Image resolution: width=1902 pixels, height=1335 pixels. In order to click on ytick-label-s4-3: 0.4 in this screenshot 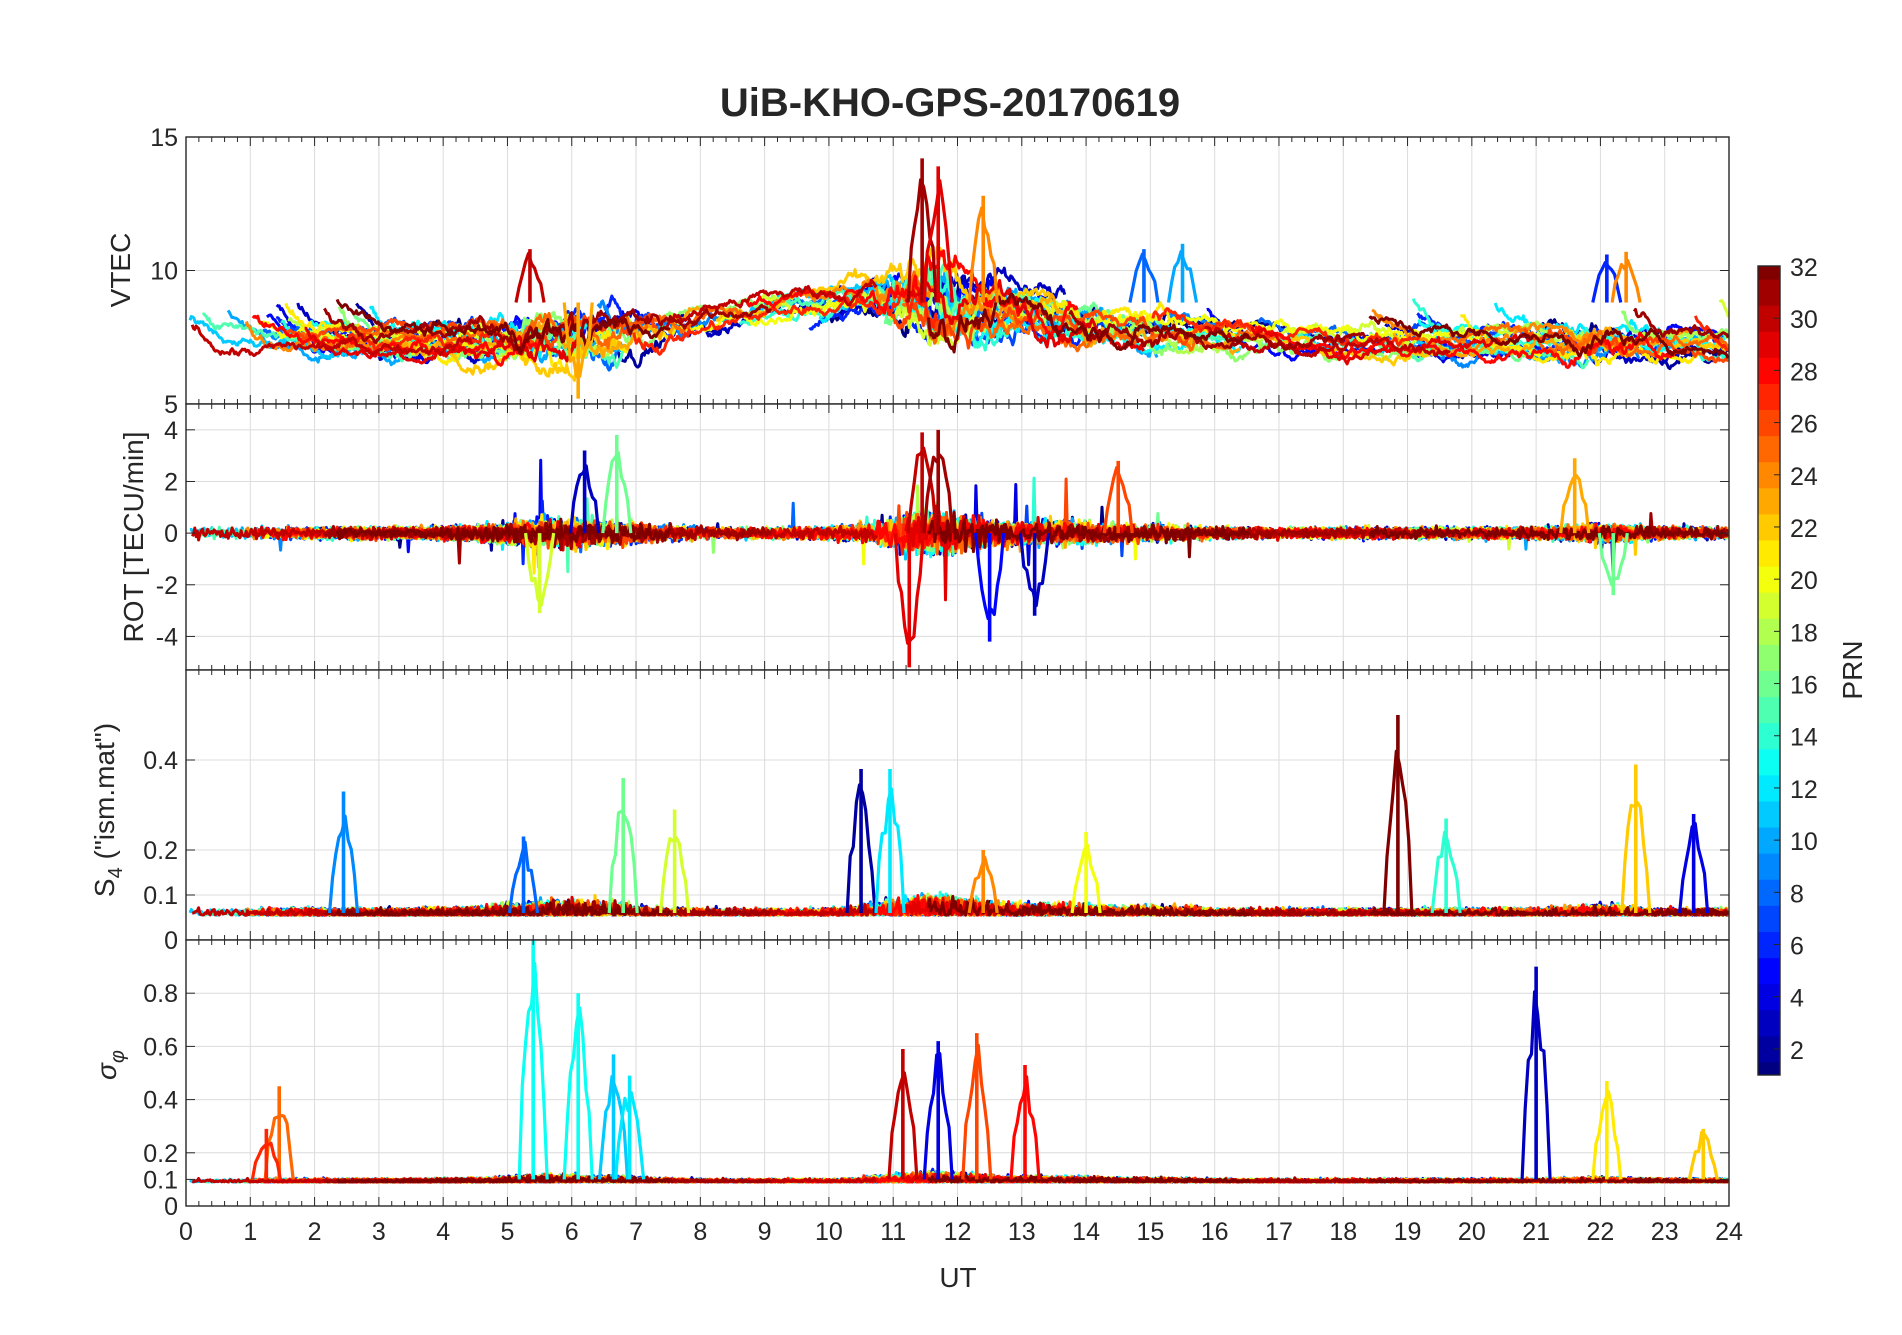, I will do `click(160, 761)`.